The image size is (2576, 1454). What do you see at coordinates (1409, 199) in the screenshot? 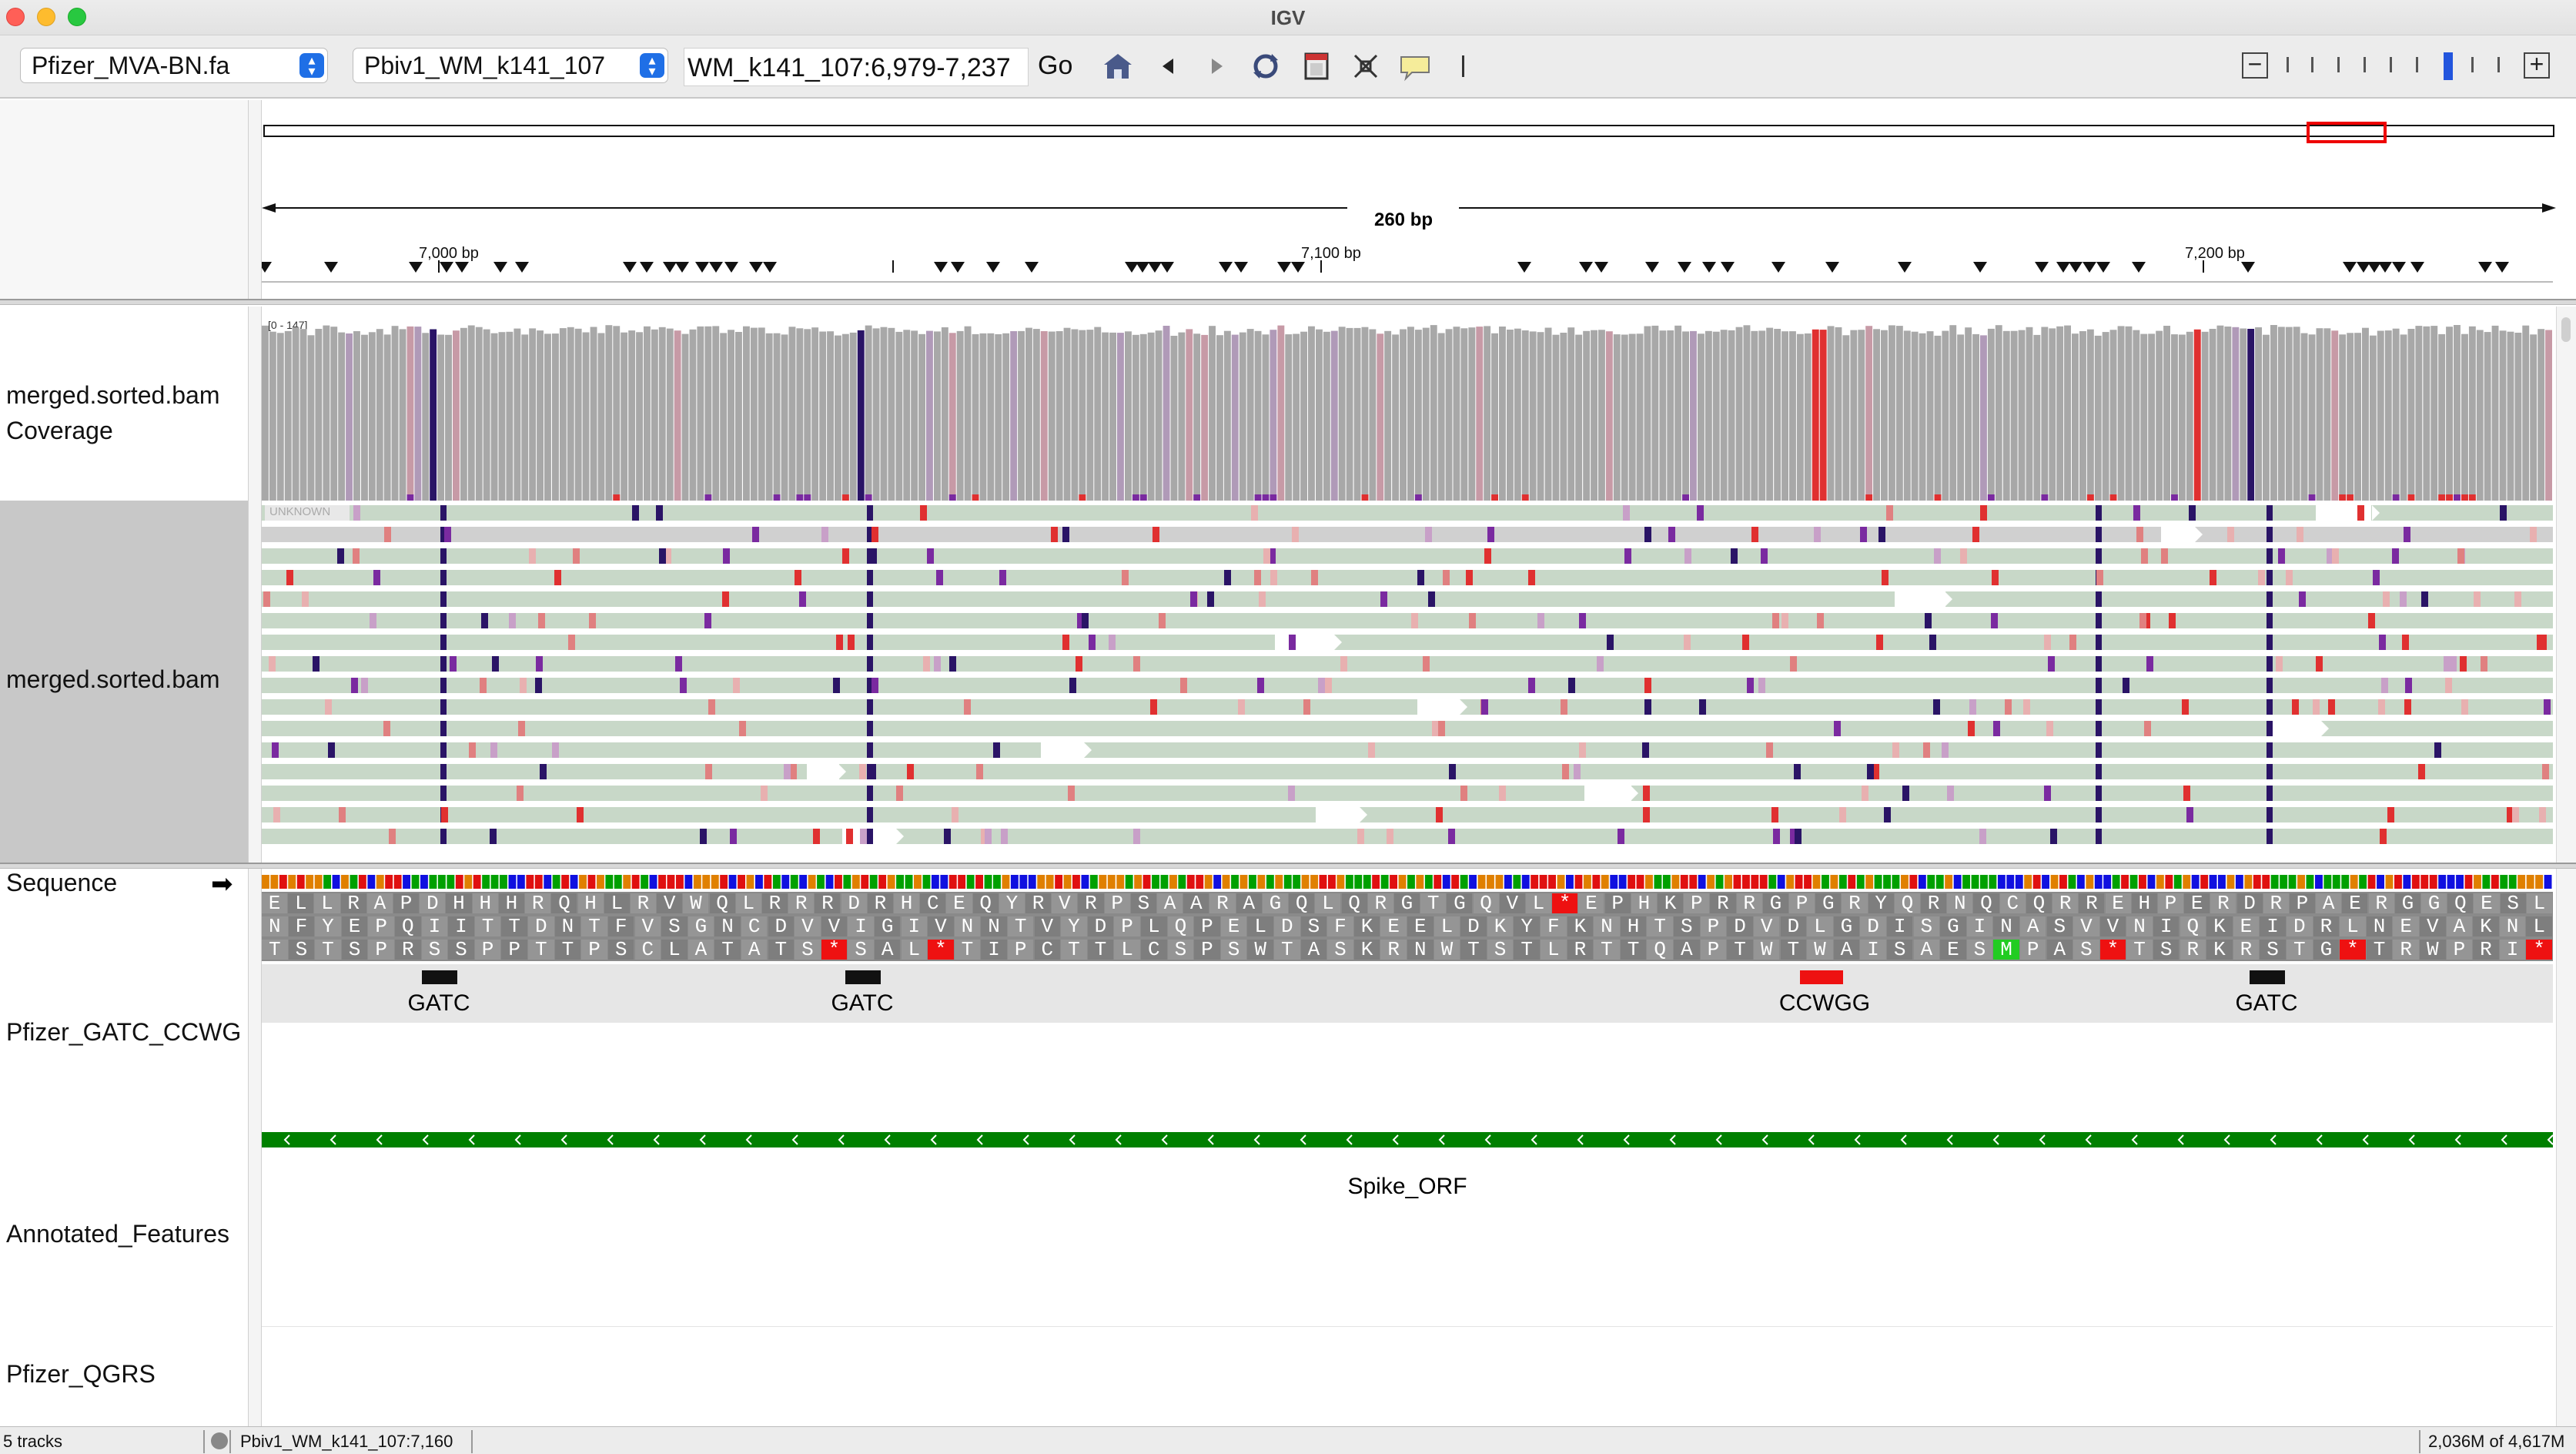
I see `ruler-panel: 260 bp 7,000 bp 7,100 bp 7,200 bp` at bounding box center [1409, 199].